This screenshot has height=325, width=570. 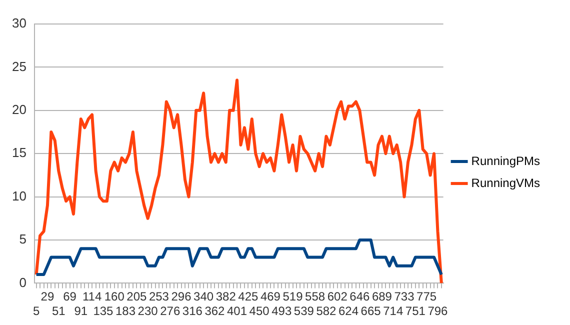 What do you see at coordinates (19, 23) in the screenshot?
I see `y-tick-label: 30` at bounding box center [19, 23].